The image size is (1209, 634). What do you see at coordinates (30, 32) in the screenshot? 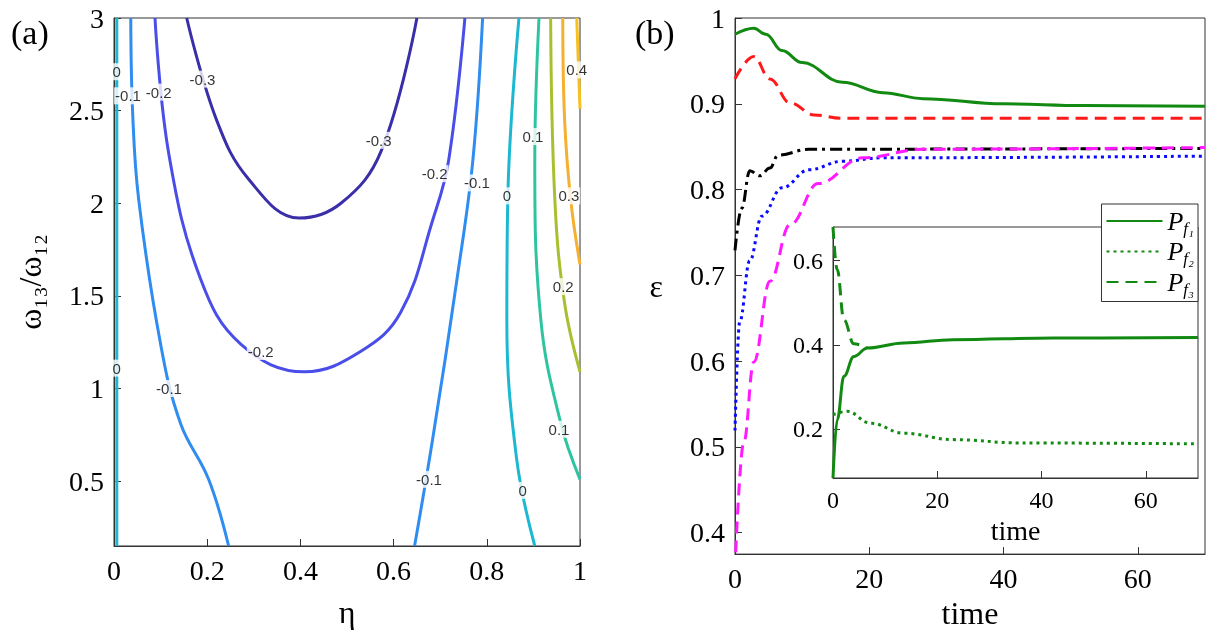
I see `chart-title: (a)` at bounding box center [30, 32].